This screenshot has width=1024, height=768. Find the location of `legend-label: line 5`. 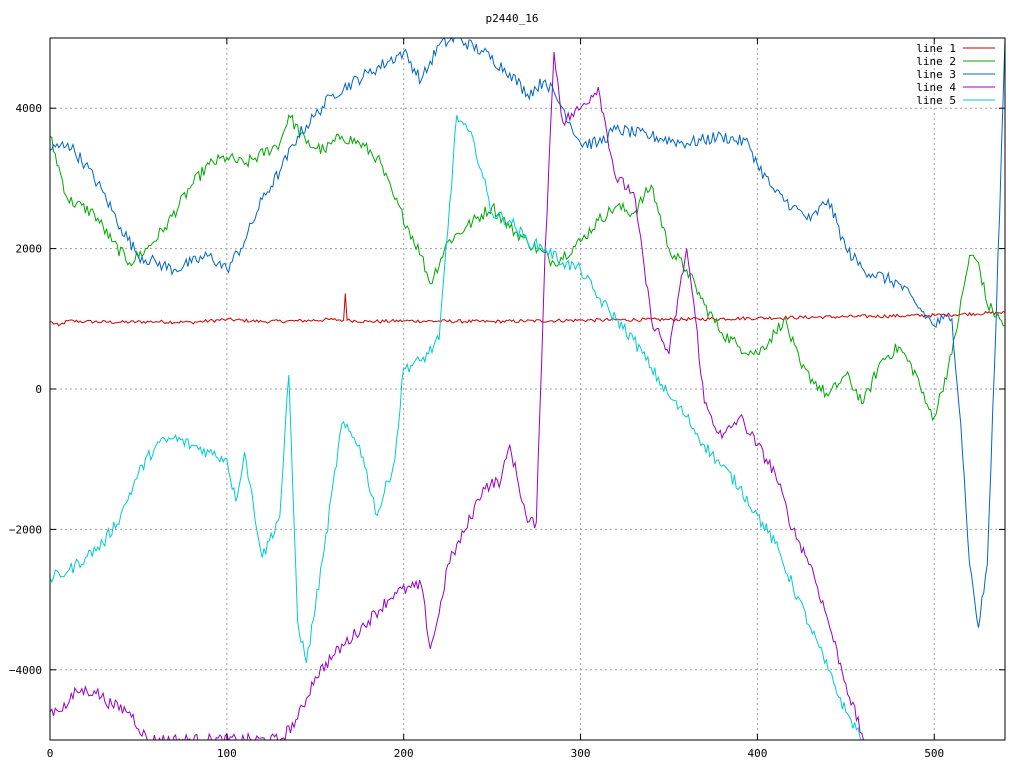

legend-label: line 5 is located at coordinates (936, 100).